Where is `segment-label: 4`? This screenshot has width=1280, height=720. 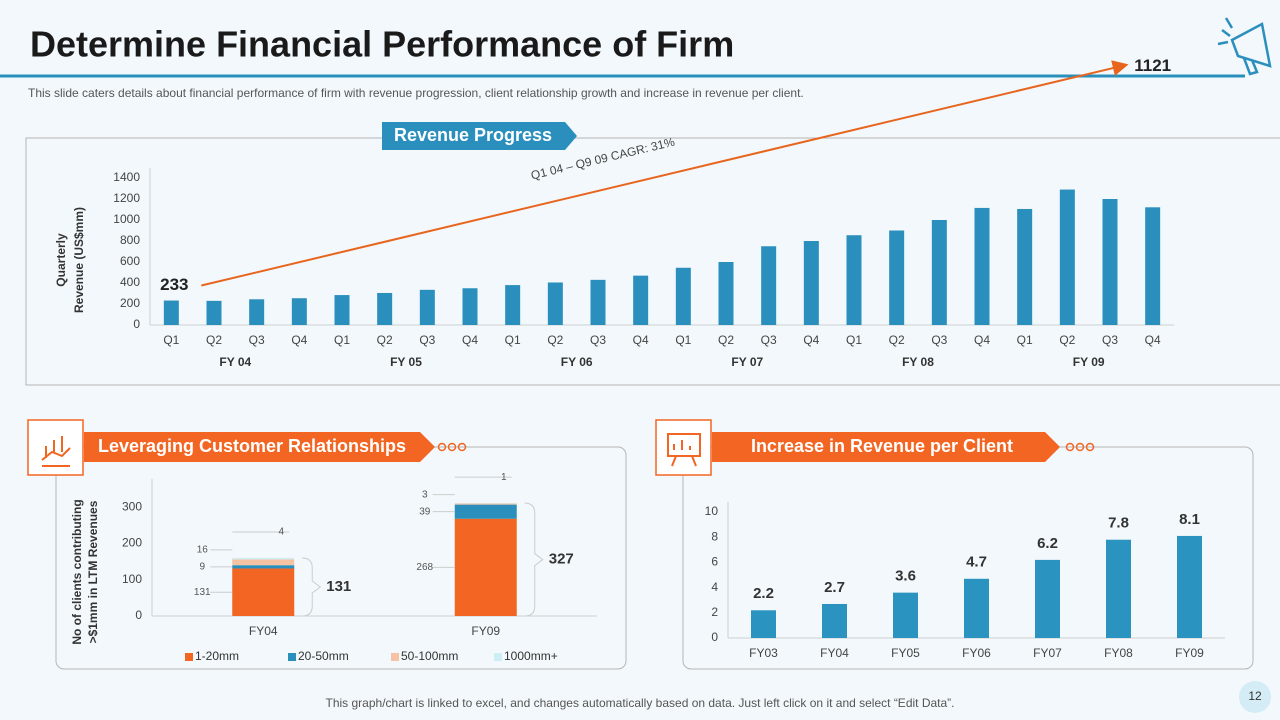 segment-label: 4 is located at coordinates (281, 532).